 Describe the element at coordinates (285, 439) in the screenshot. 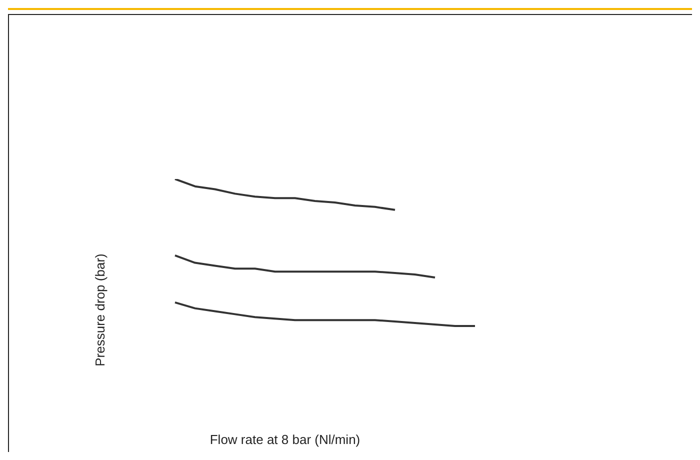

I see `text: Flow rate at 8 bar (Nl/min)` at that location.